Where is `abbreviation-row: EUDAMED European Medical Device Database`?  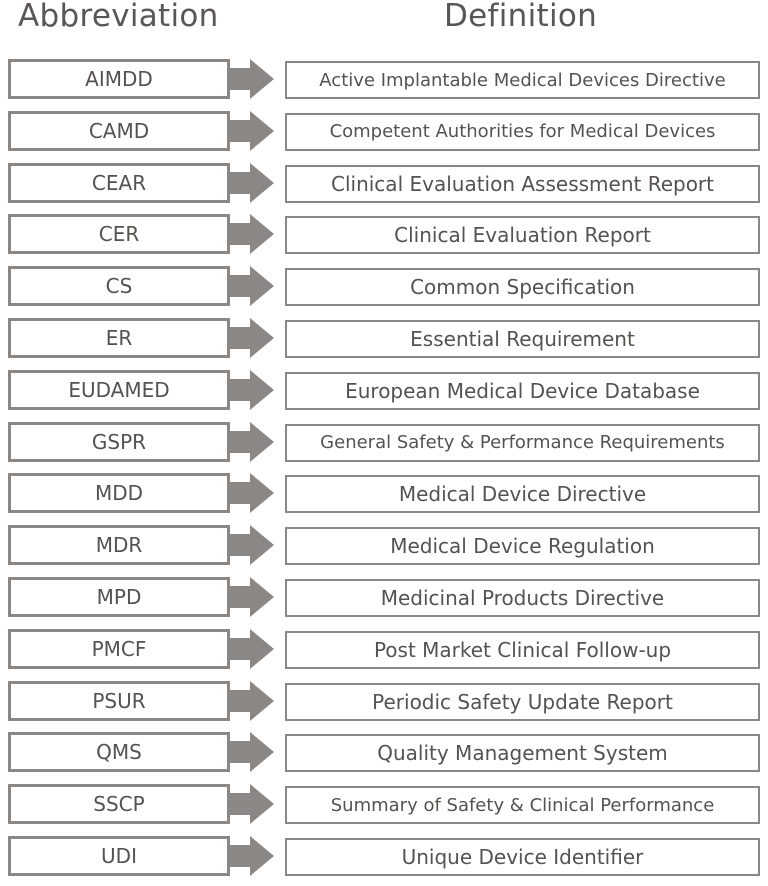 abbreviation-row: EUDAMED European Medical Device Database is located at coordinates (384, 390).